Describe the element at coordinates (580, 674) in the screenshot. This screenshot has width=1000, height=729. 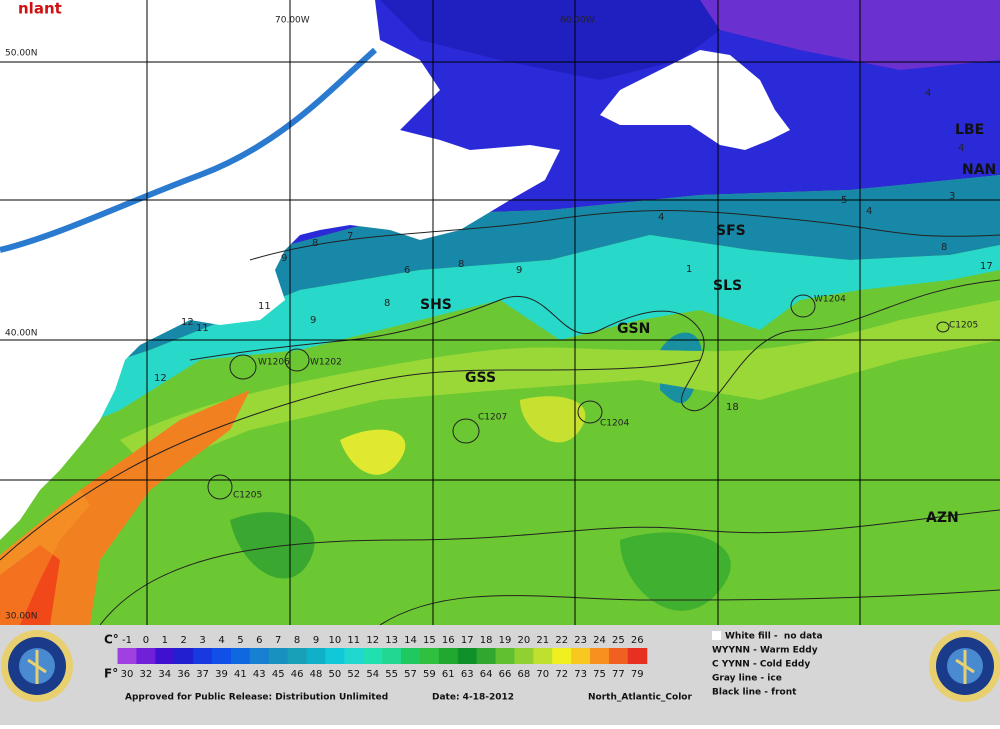
I see `fahrenheit-tick: 73` at that location.